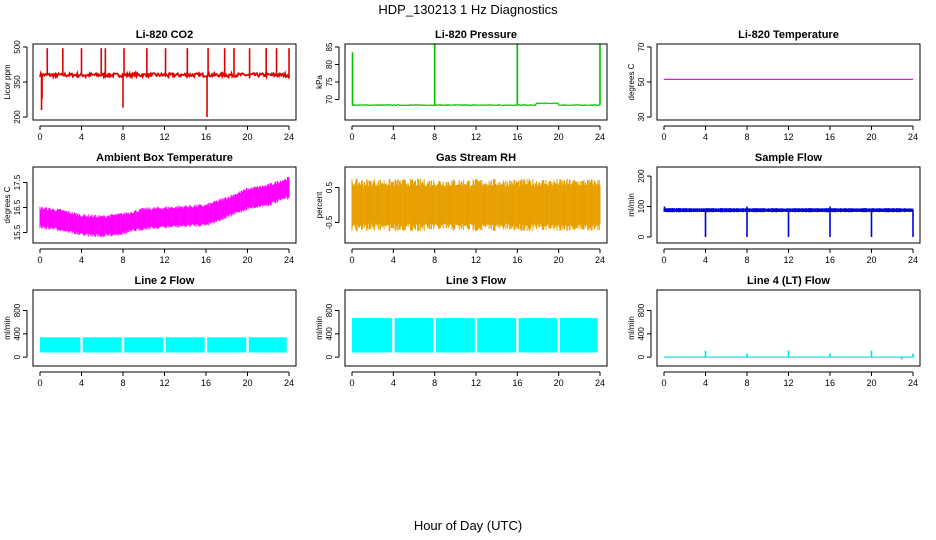  I want to click on y-tick-label: 15.5, so click(17, 232).